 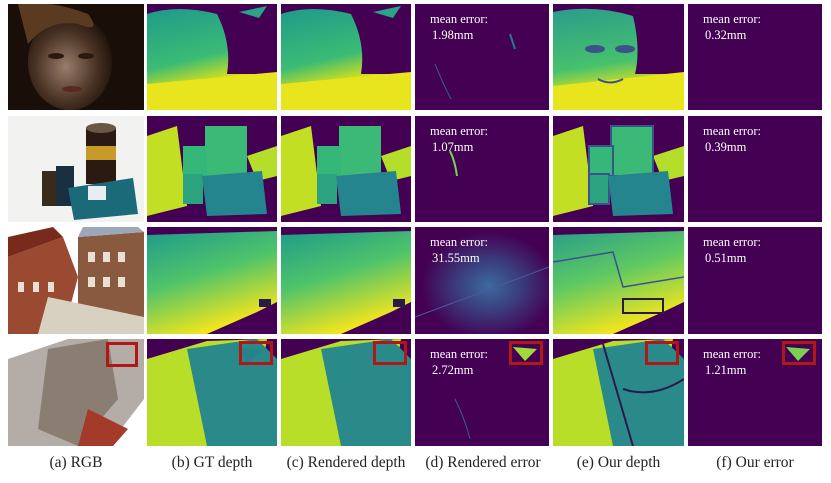 I want to click on error-label: mean error: 2.72mm, so click(x=459, y=362).